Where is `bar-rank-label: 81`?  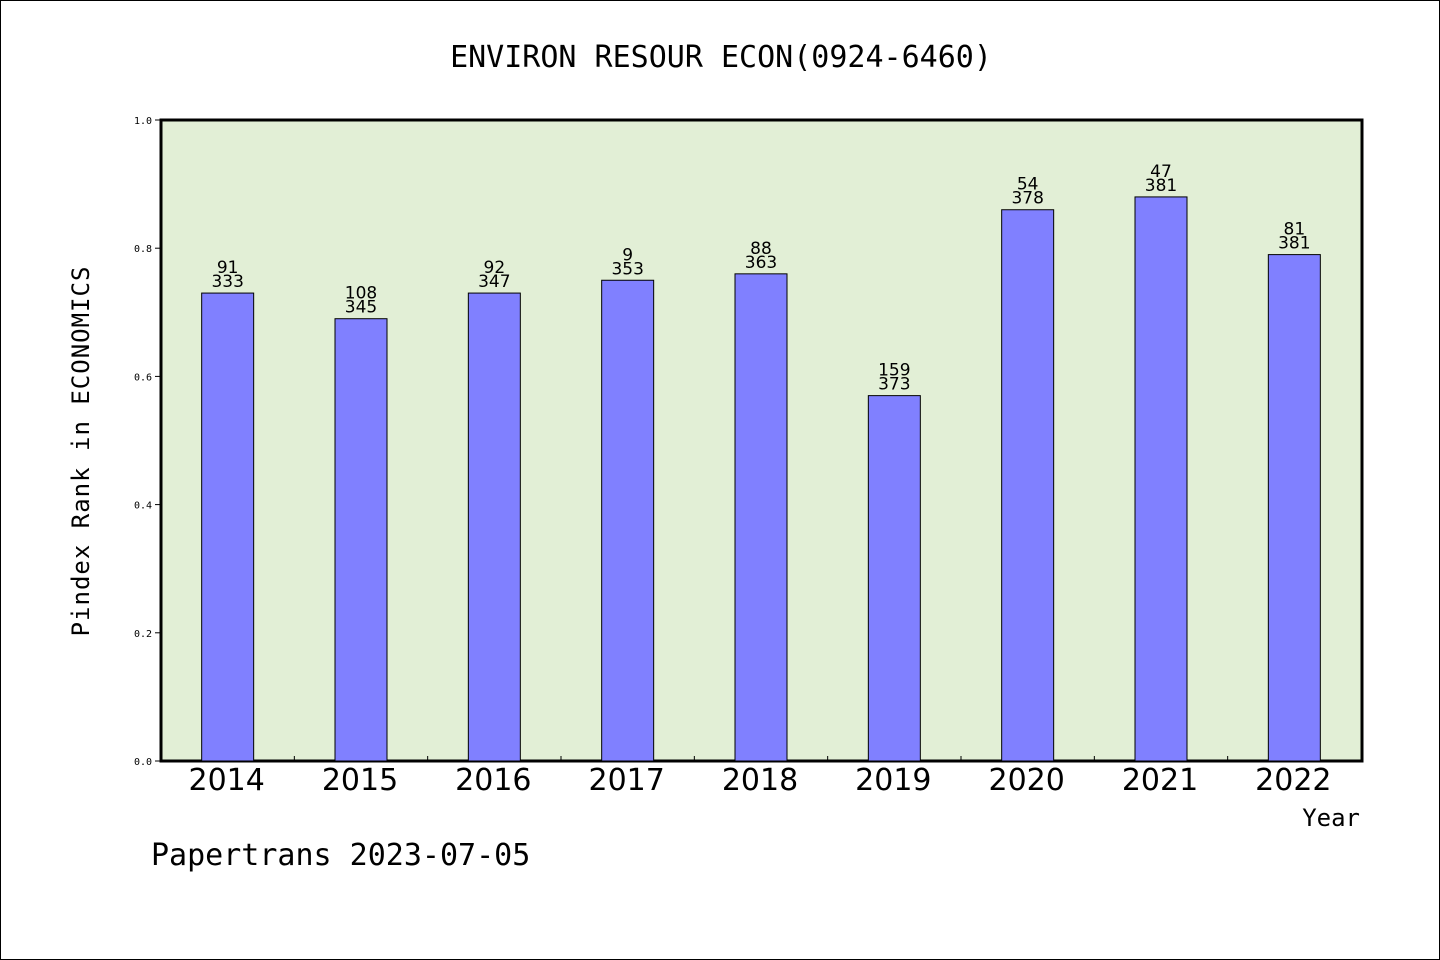
bar-rank-label: 81 is located at coordinates (1295, 230).